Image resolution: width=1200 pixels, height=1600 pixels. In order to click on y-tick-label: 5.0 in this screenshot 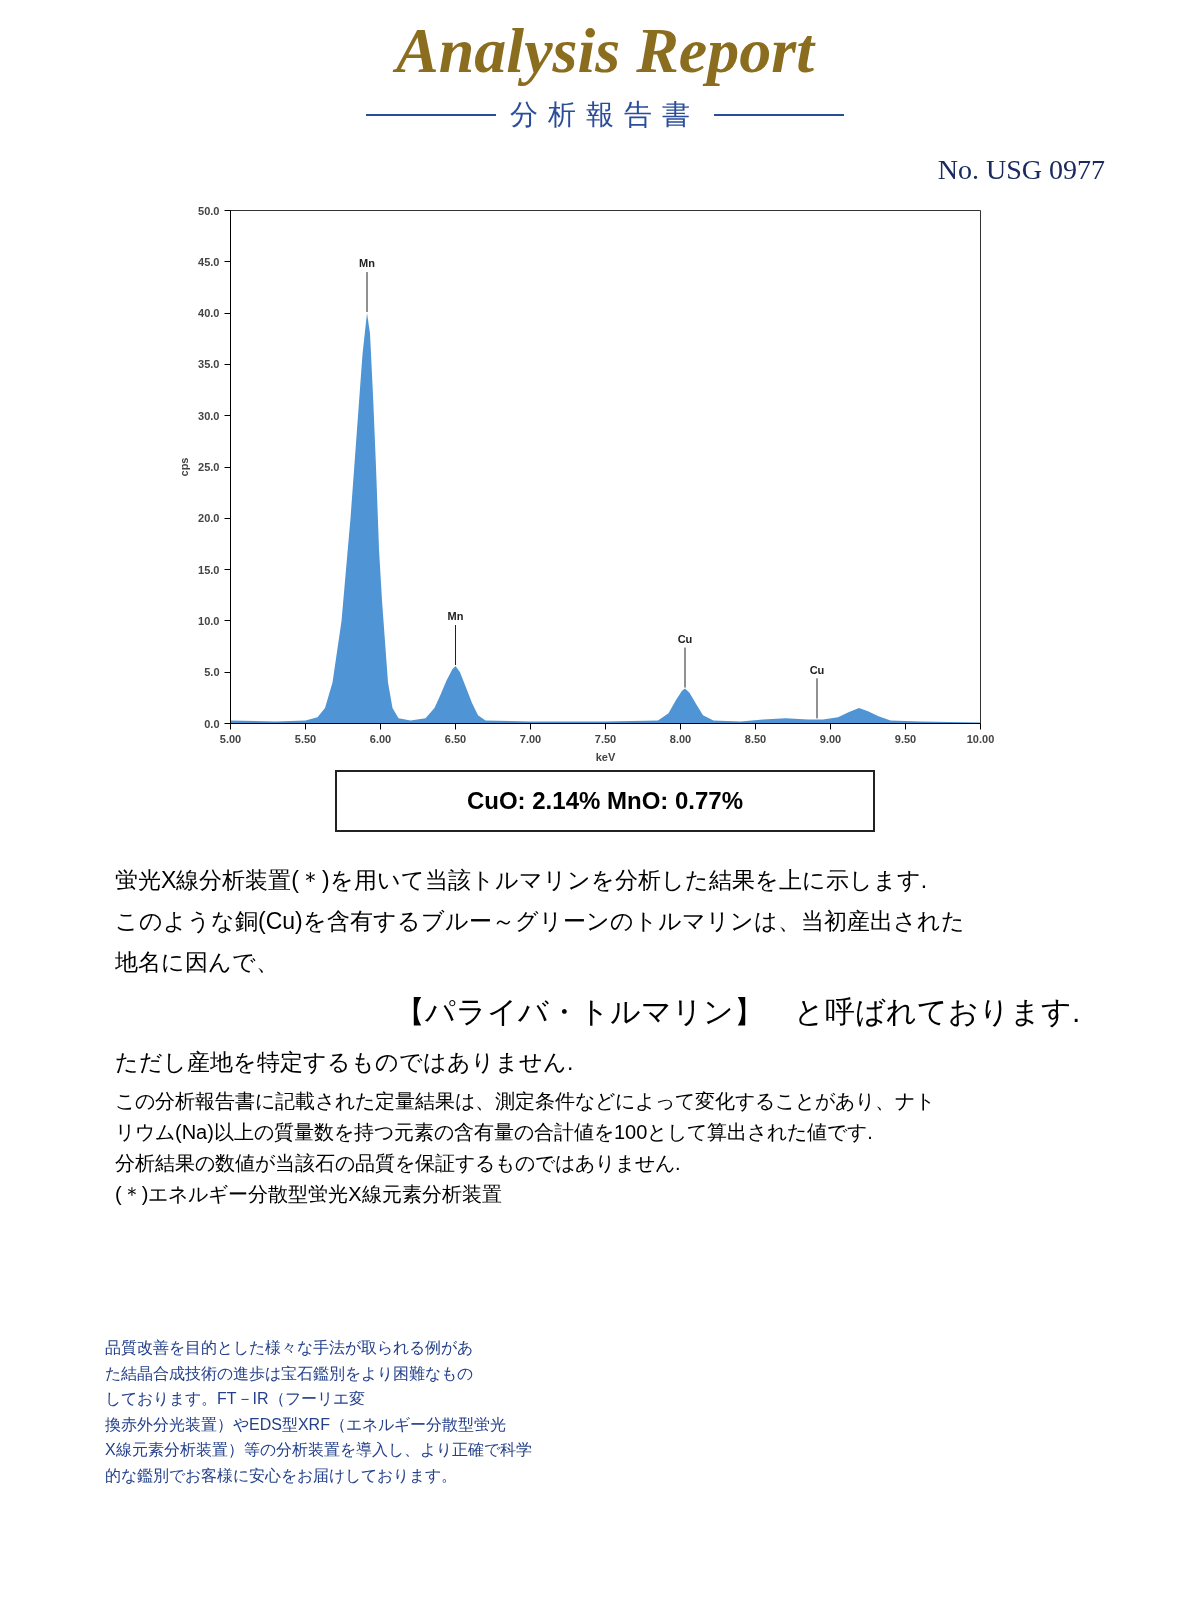, I will do `click(212, 672)`.